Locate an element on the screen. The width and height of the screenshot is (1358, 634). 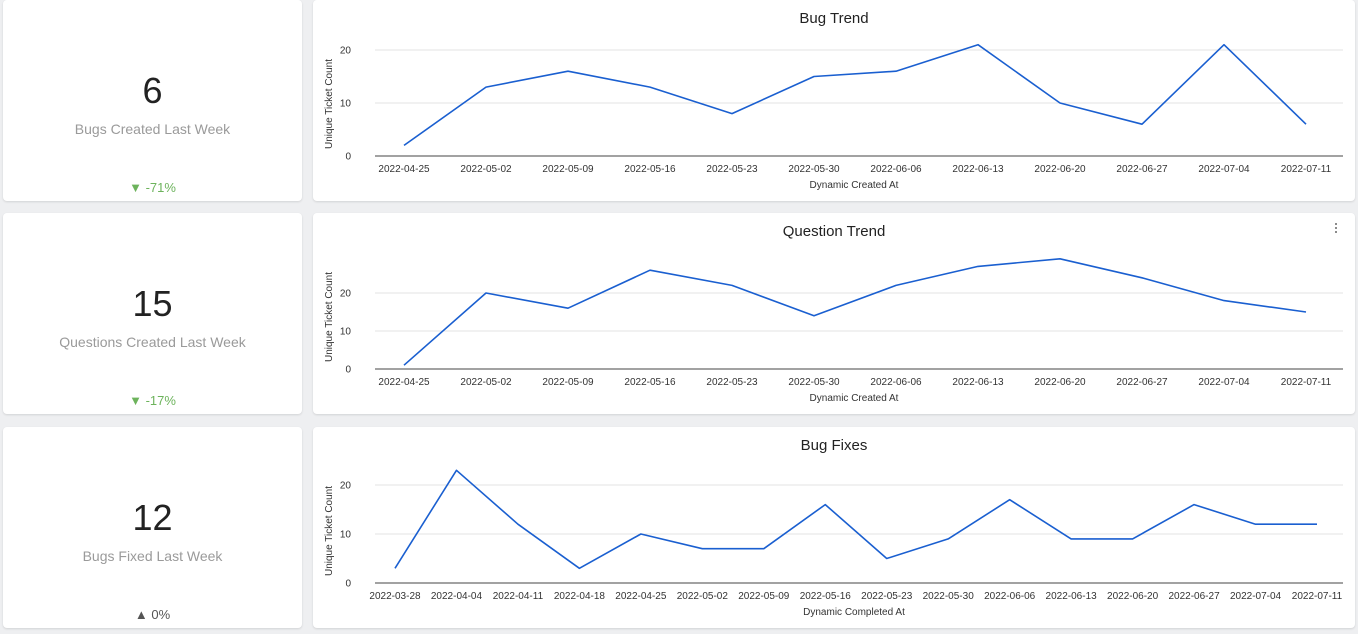
chart-title: Bug Fixes is located at coordinates (834, 445).